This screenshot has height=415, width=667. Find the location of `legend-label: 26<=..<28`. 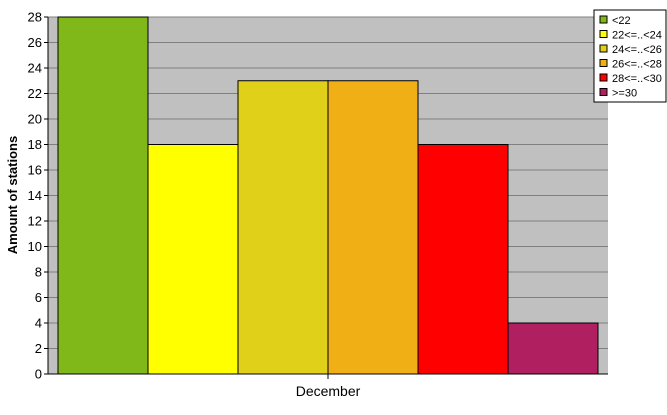

legend-label: 26<=..<28 is located at coordinates (637, 65).